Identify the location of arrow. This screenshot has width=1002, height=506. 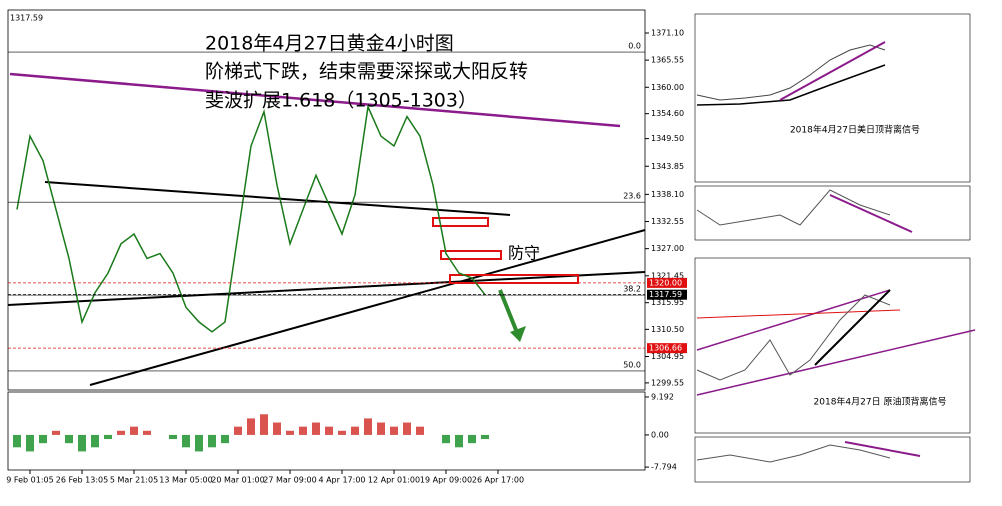
(509, 312).